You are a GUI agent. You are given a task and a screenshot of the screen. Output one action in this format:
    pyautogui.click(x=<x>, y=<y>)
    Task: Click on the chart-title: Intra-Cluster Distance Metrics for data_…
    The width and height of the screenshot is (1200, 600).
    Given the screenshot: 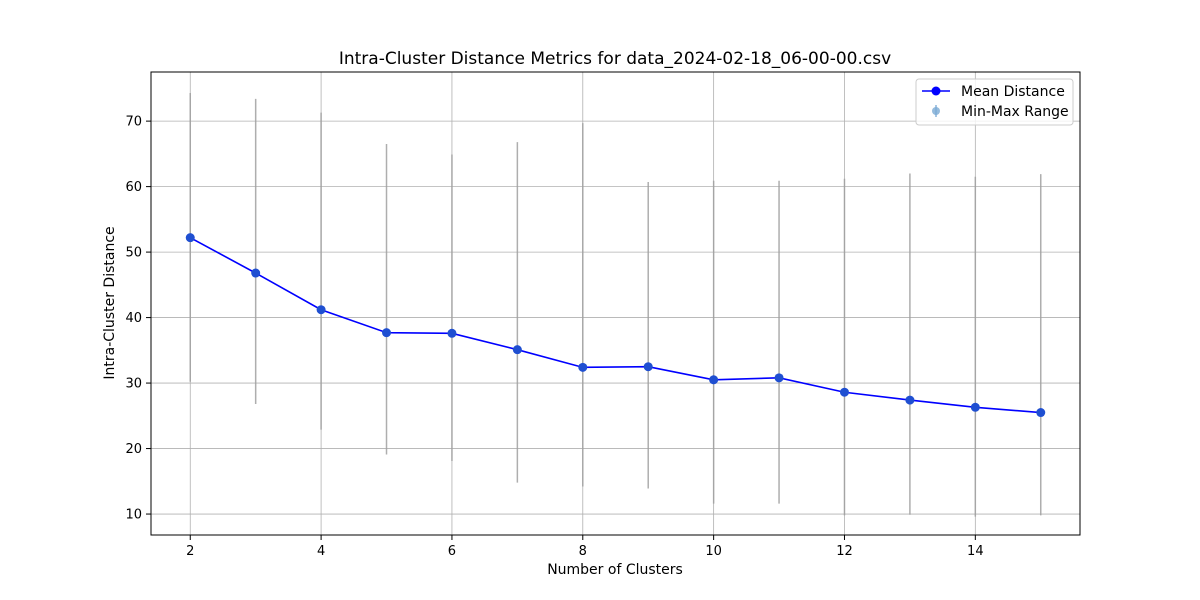 What is the action you would take?
    pyautogui.click(x=615, y=59)
    